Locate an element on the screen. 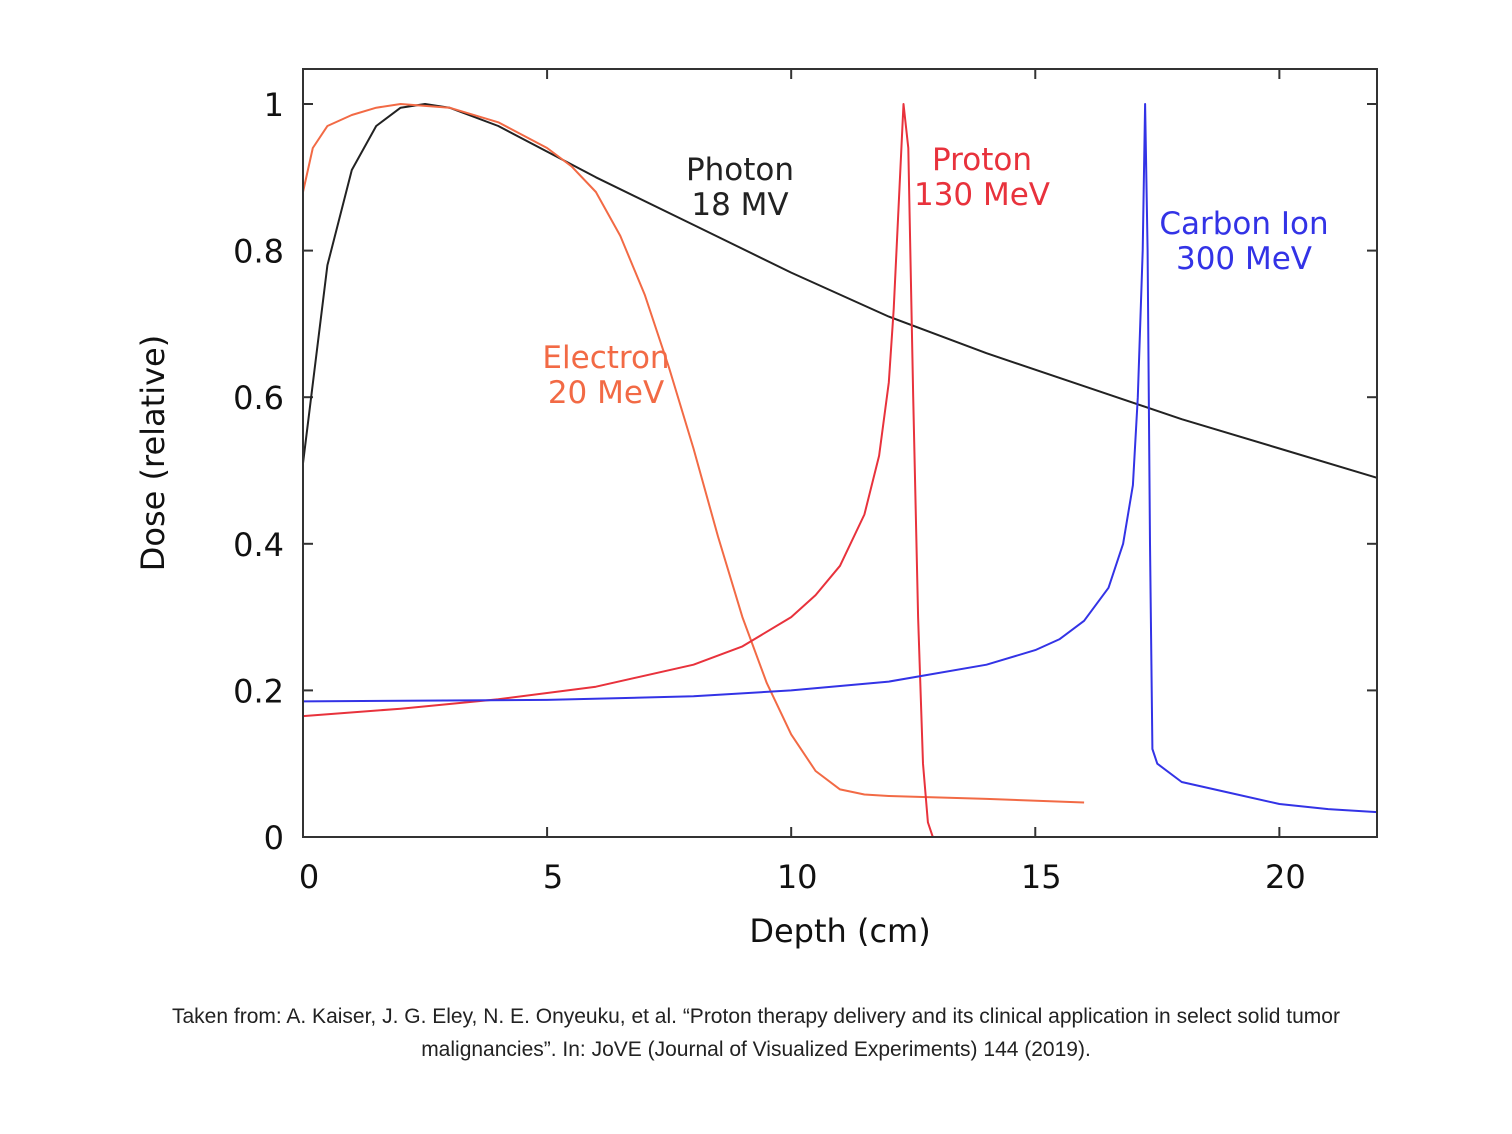  x-tick-label: 5 is located at coordinates (553, 877).